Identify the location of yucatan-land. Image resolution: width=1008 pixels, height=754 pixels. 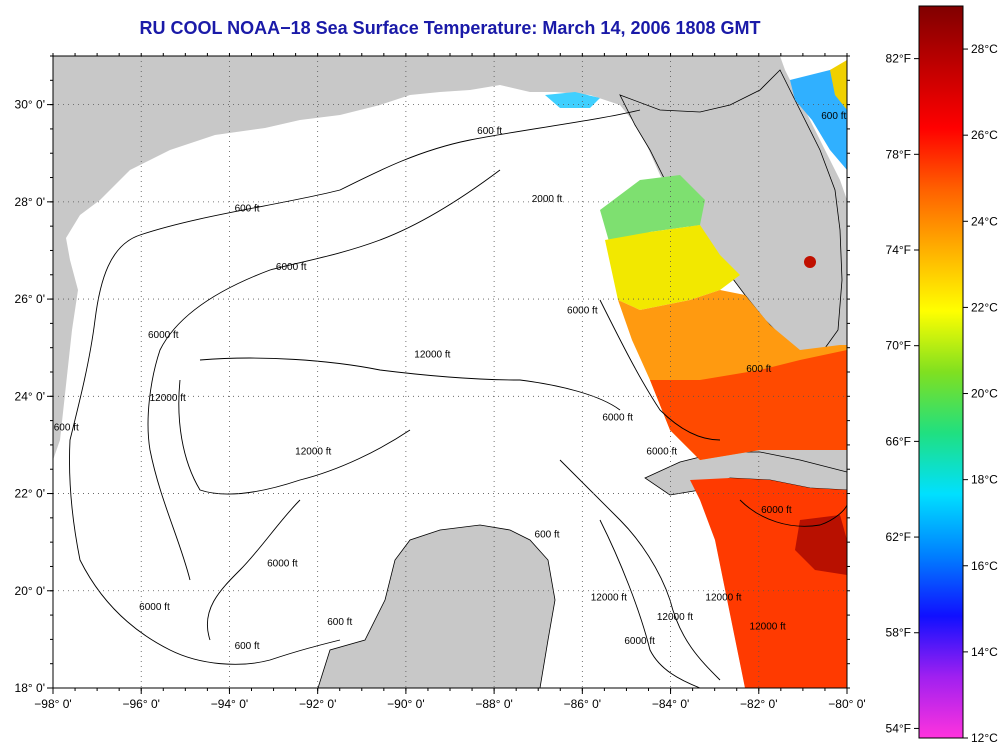
(436, 606).